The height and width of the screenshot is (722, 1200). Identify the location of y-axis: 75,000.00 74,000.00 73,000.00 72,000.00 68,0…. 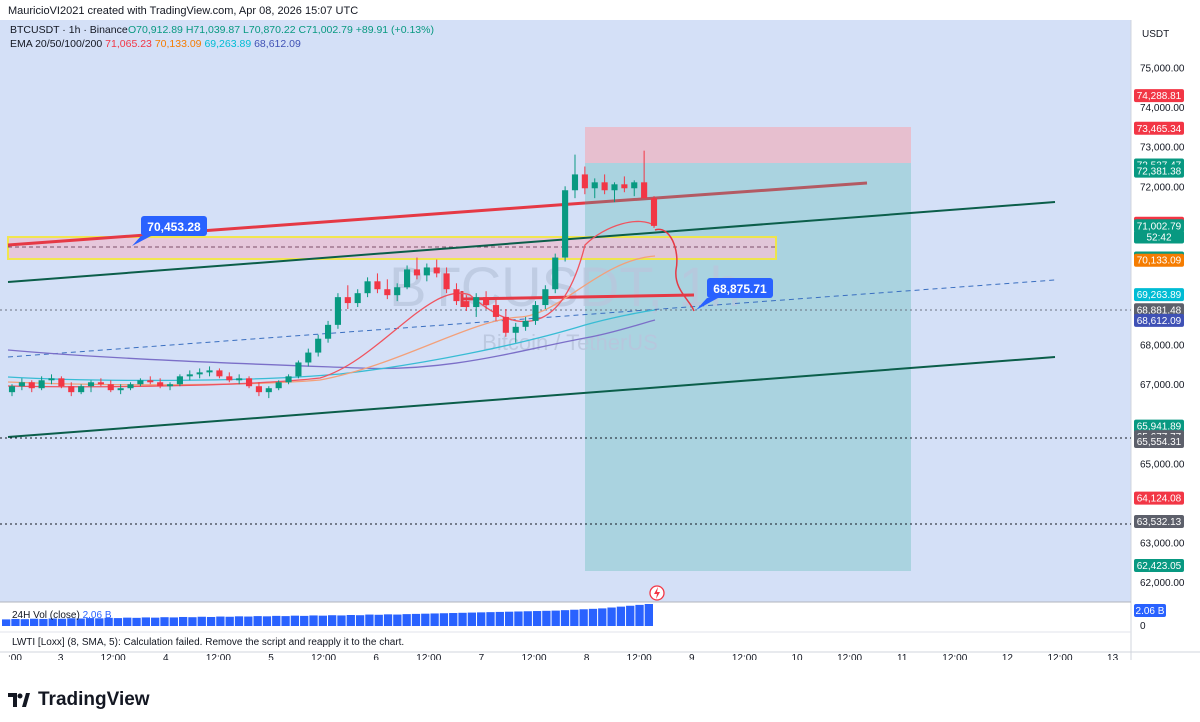
(1162, 327).